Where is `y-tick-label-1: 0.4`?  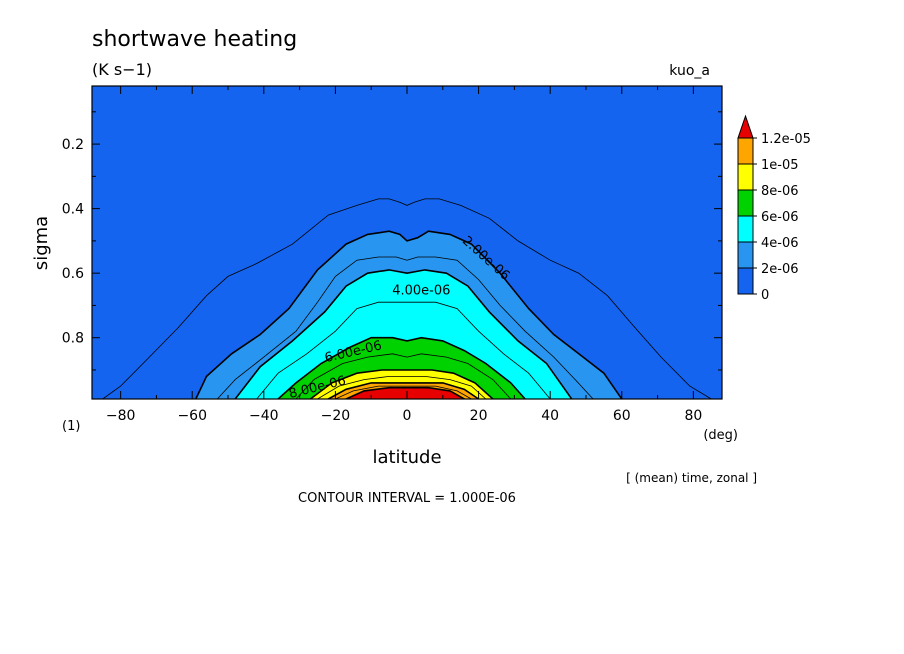
y-tick-label-1: 0.4 is located at coordinates (73, 210).